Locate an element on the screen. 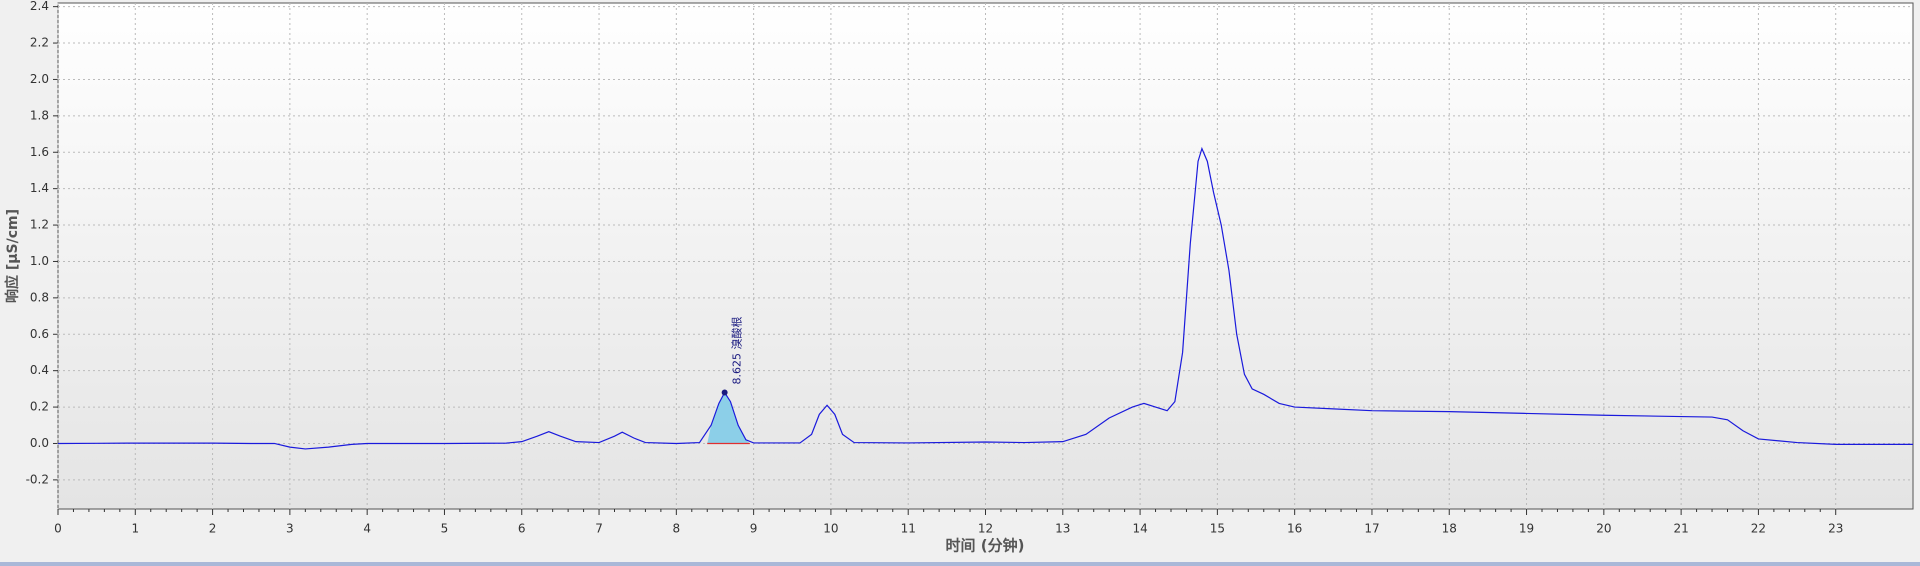  x-tick-label: 11 is located at coordinates (908, 529).